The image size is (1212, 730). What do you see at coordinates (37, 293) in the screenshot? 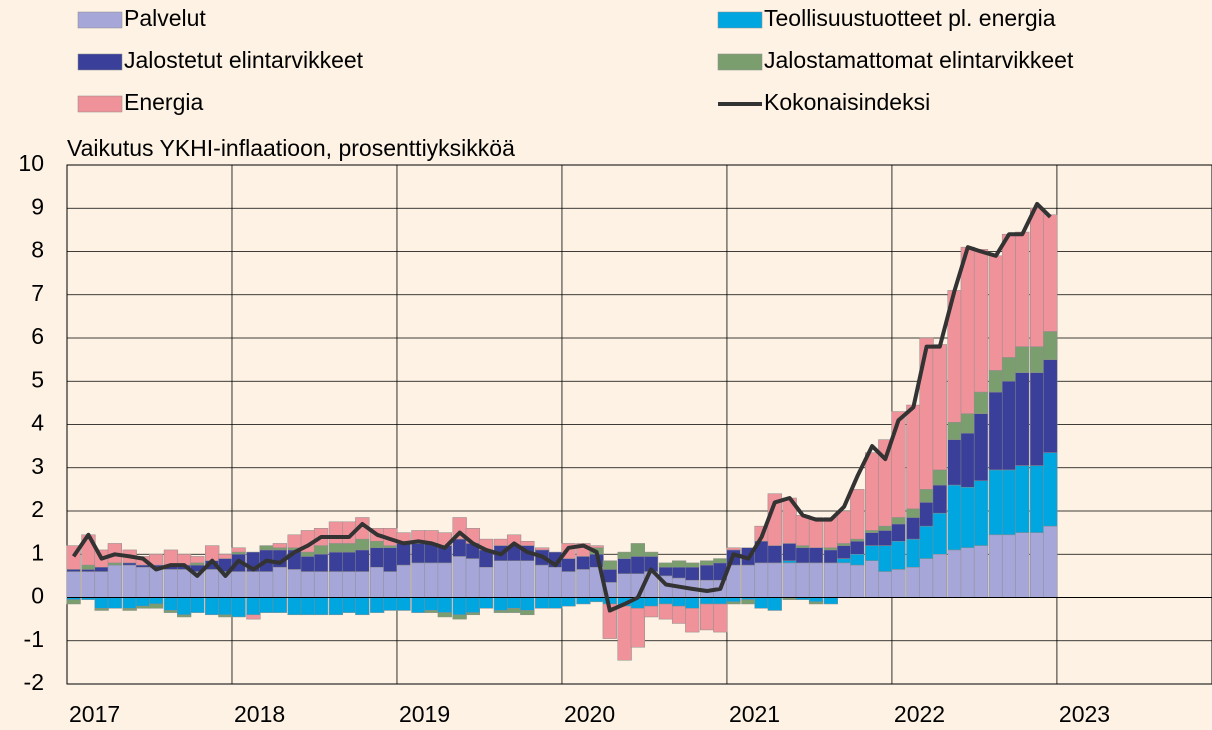
I see `y-tick-label: 7` at bounding box center [37, 293].